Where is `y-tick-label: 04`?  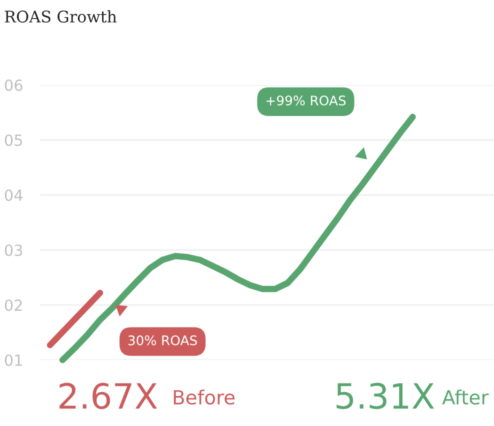
y-tick-label: 04 is located at coordinates (13, 195).